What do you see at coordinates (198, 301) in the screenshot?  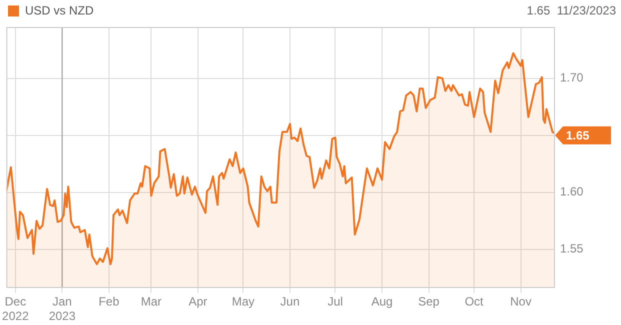 I see `x-tick-label: Apr` at bounding box center [198, 301].